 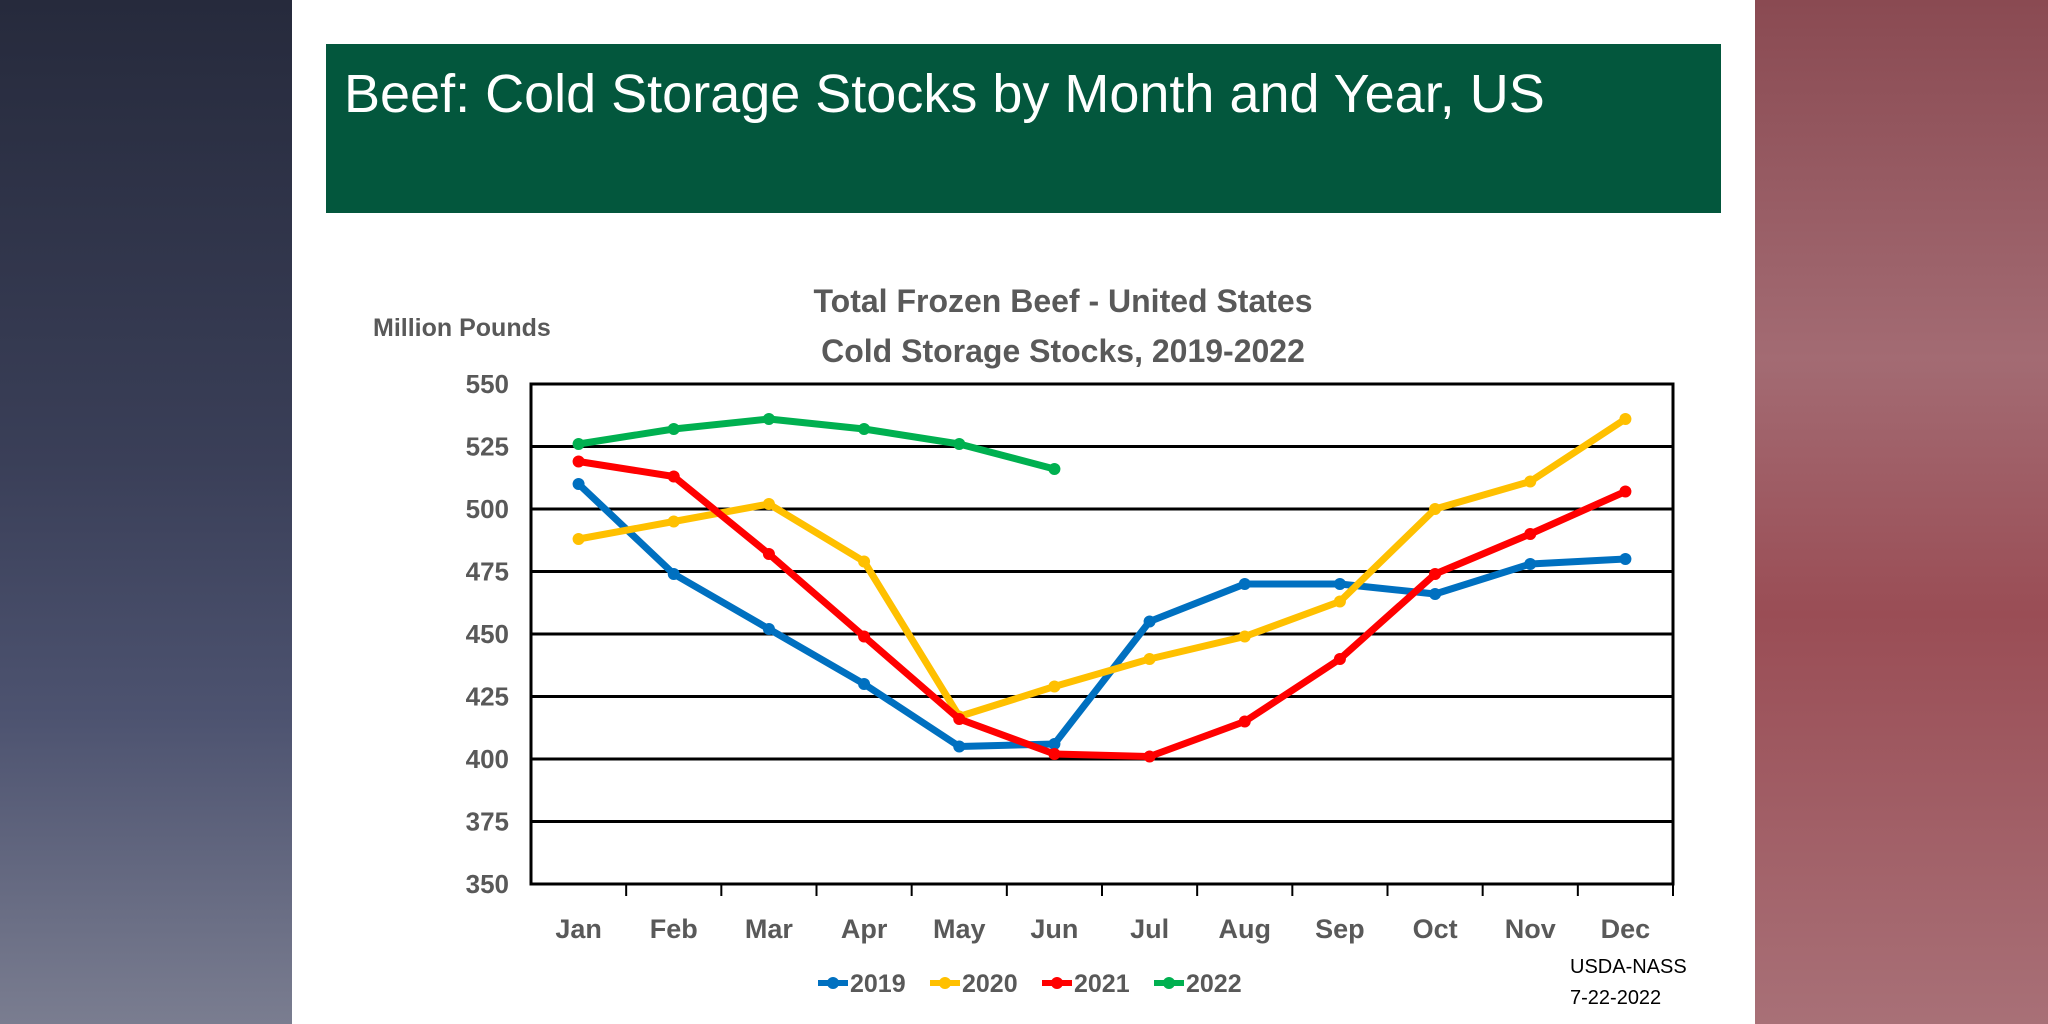 I want to click on y-tick-label: 350, so click(x=487, y=884).